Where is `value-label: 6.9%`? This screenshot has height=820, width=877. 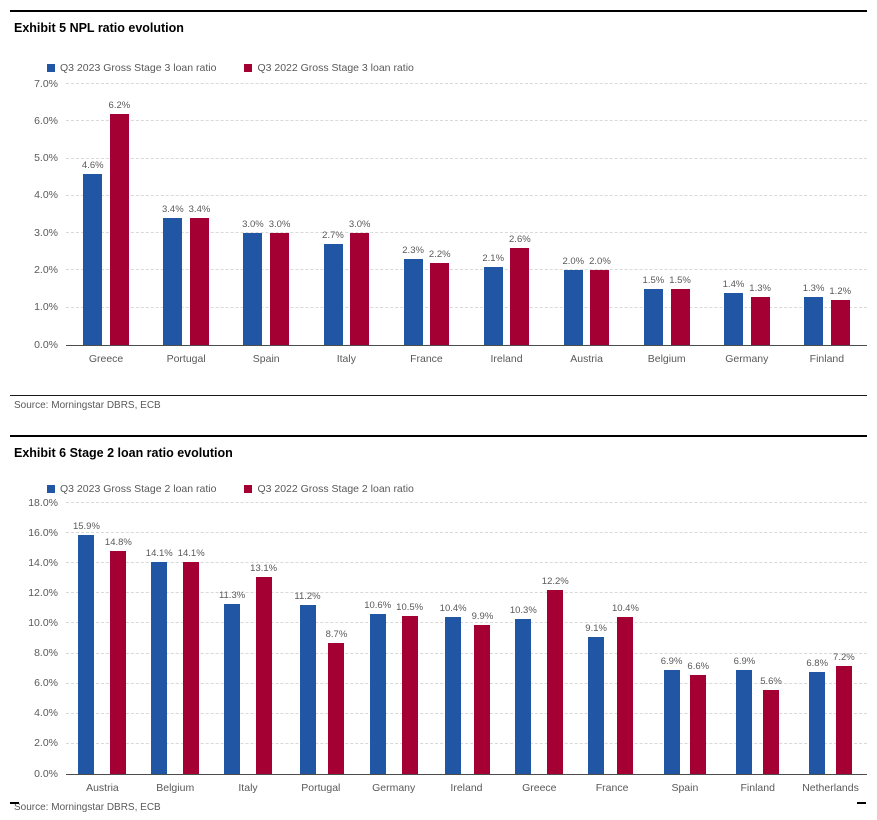 value-label: 6.9% is located at coordinates (744, 662).